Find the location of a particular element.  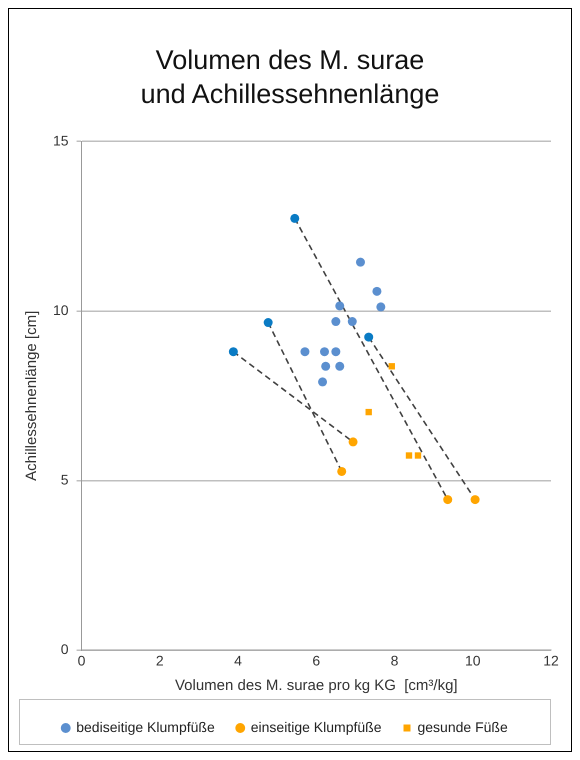

legend-label: gesunde Füße is located at coordinates (462, 726).